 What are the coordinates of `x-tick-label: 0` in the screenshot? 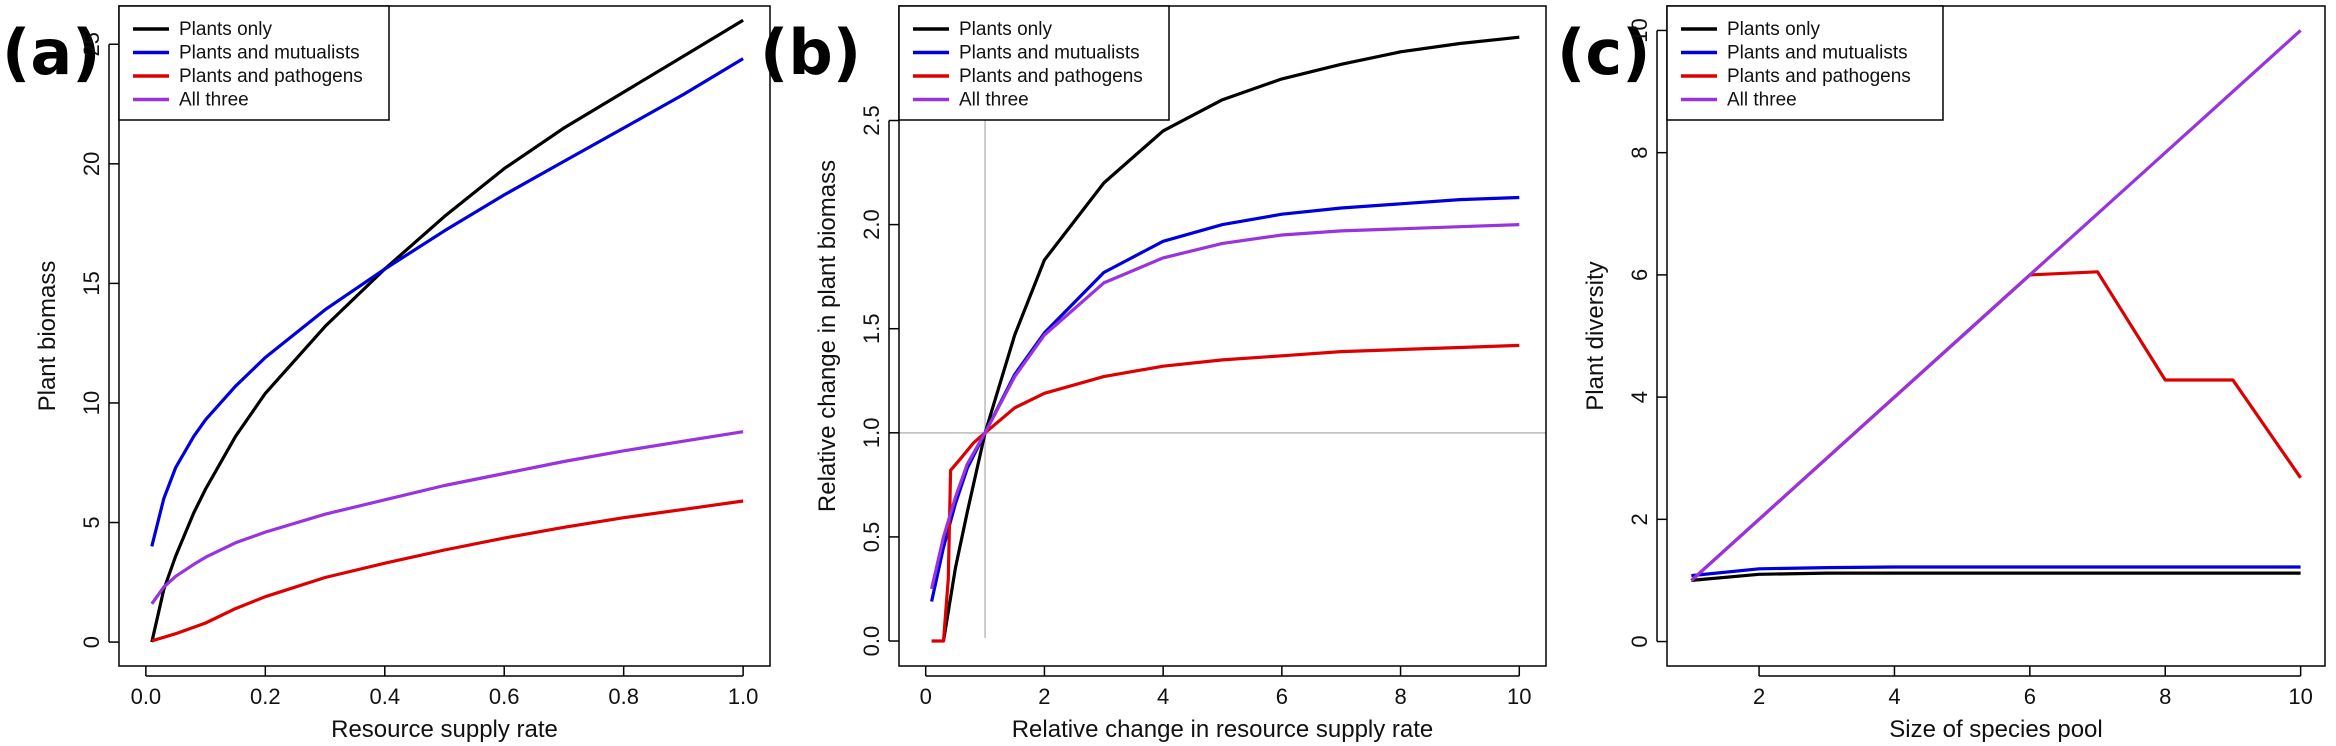 It's located at (926, 696).